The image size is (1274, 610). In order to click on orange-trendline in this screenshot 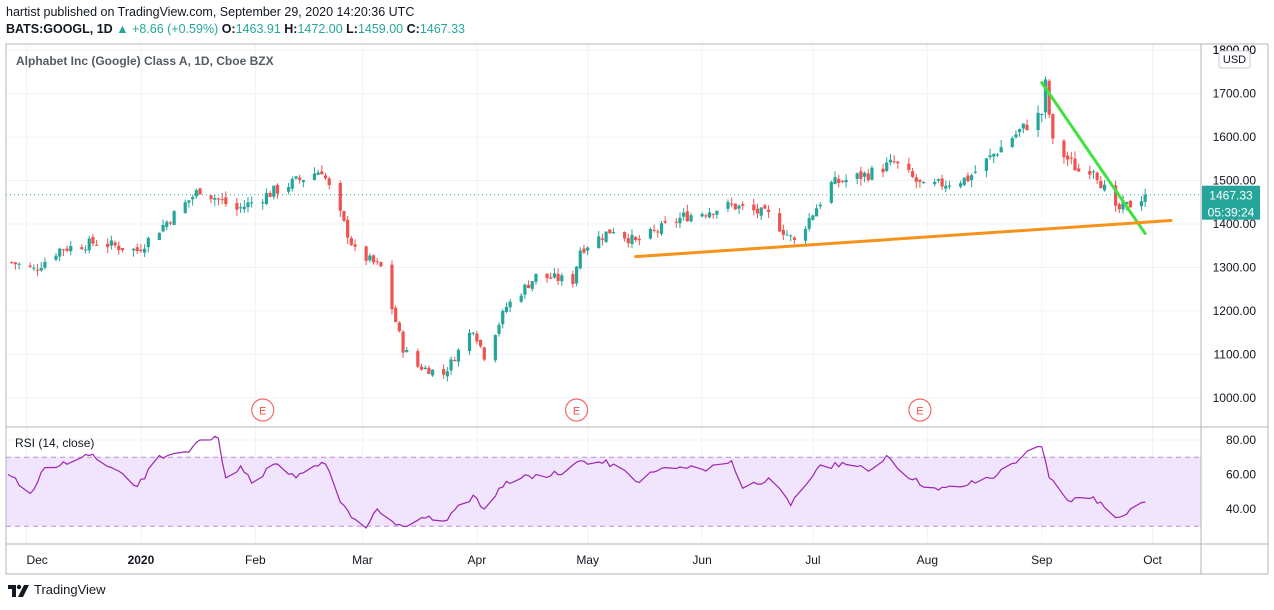, I will do `click(903, 239)`.